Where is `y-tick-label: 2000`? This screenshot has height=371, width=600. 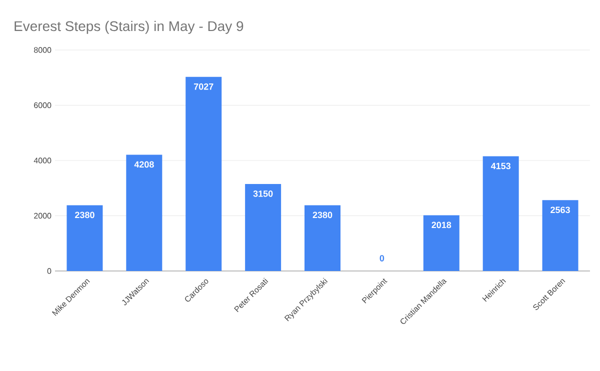
y-tick-label: 2000 is located at coordinates (43, 215).